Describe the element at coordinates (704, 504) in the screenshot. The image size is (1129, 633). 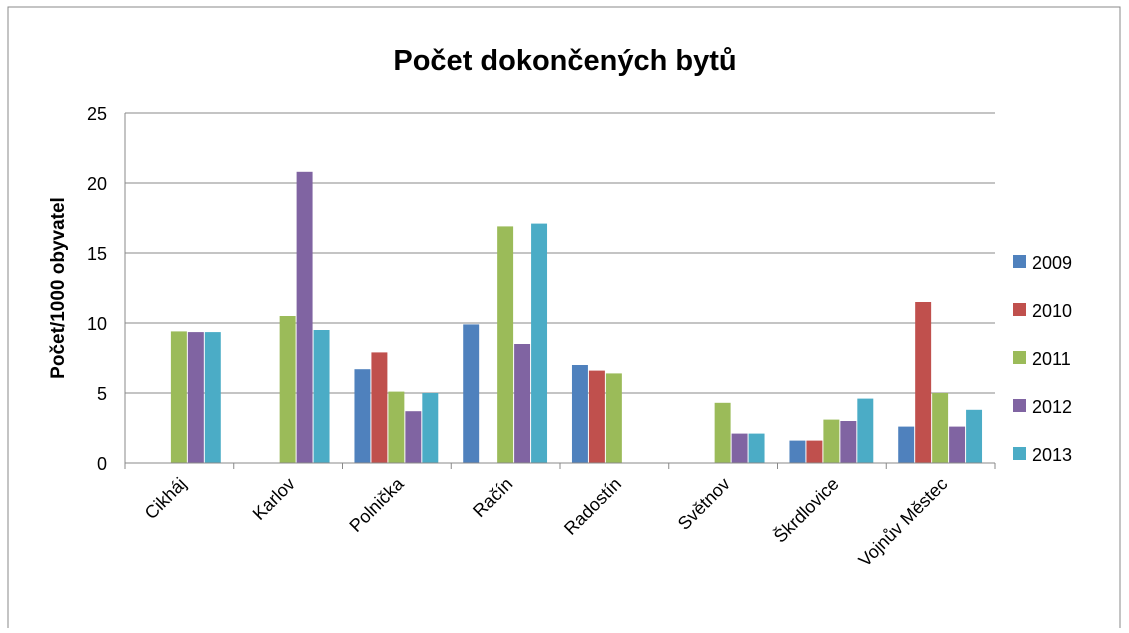
I see `x-tick-label: Světnov` at that location.